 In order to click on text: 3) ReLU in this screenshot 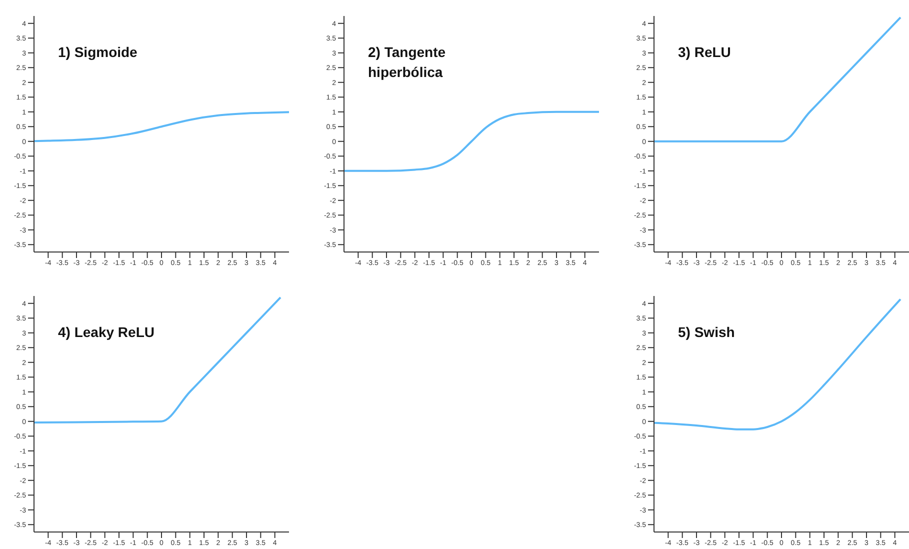, I will do `click(704, 52)`.